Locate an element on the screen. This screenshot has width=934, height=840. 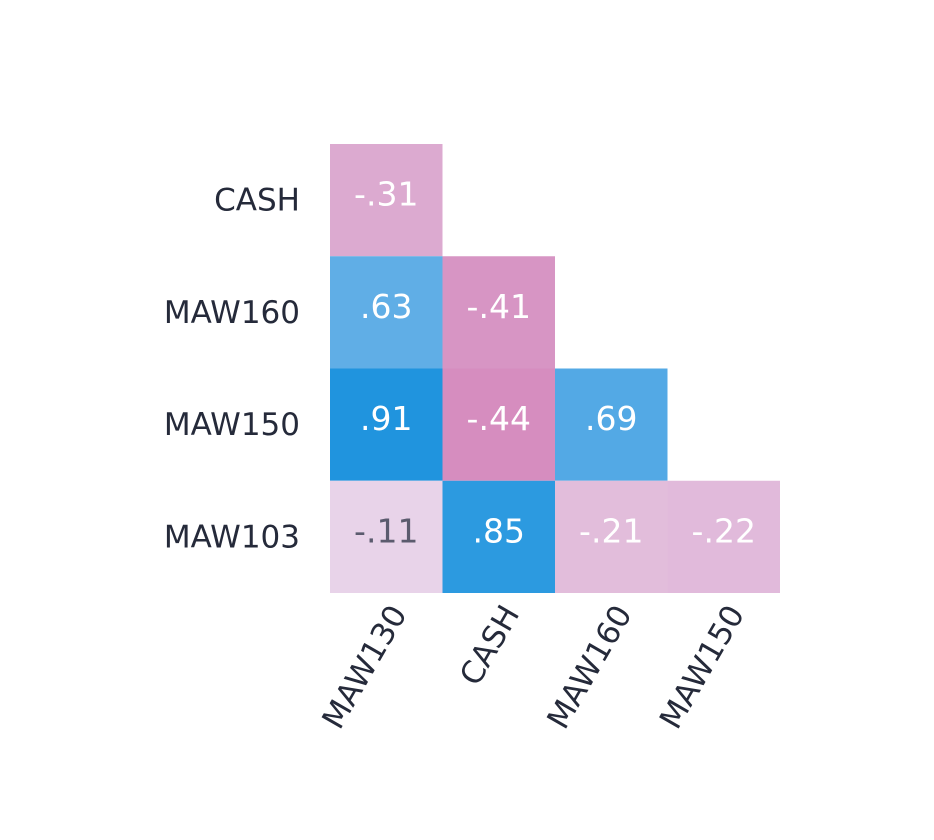
row-label: MAW150 is located at coordinates (232, 425).